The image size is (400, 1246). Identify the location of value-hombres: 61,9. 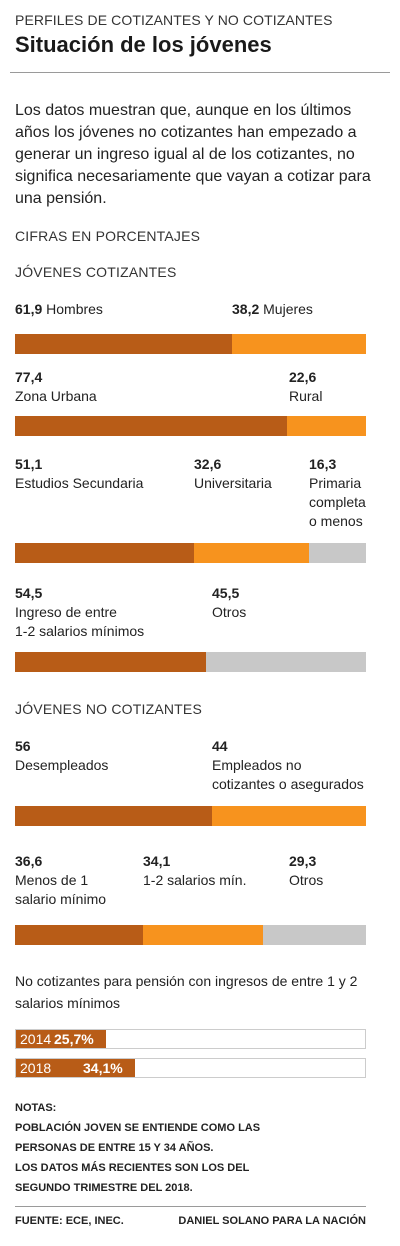
(29, 309).